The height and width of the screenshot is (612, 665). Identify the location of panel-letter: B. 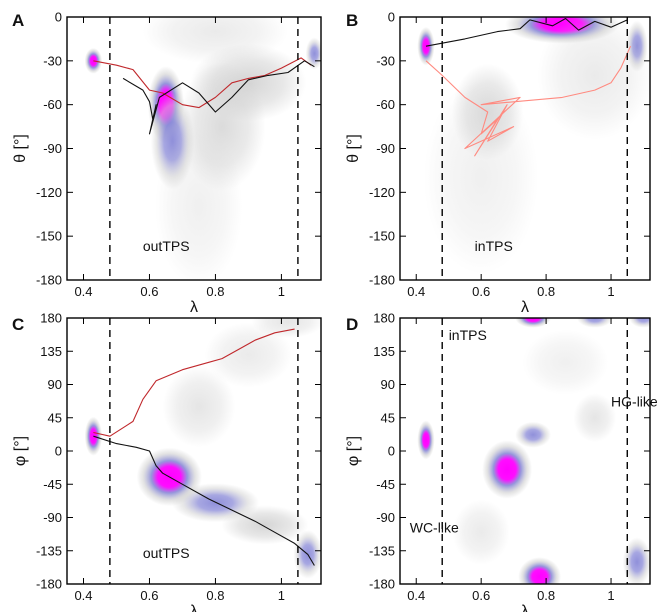
(352, 20).